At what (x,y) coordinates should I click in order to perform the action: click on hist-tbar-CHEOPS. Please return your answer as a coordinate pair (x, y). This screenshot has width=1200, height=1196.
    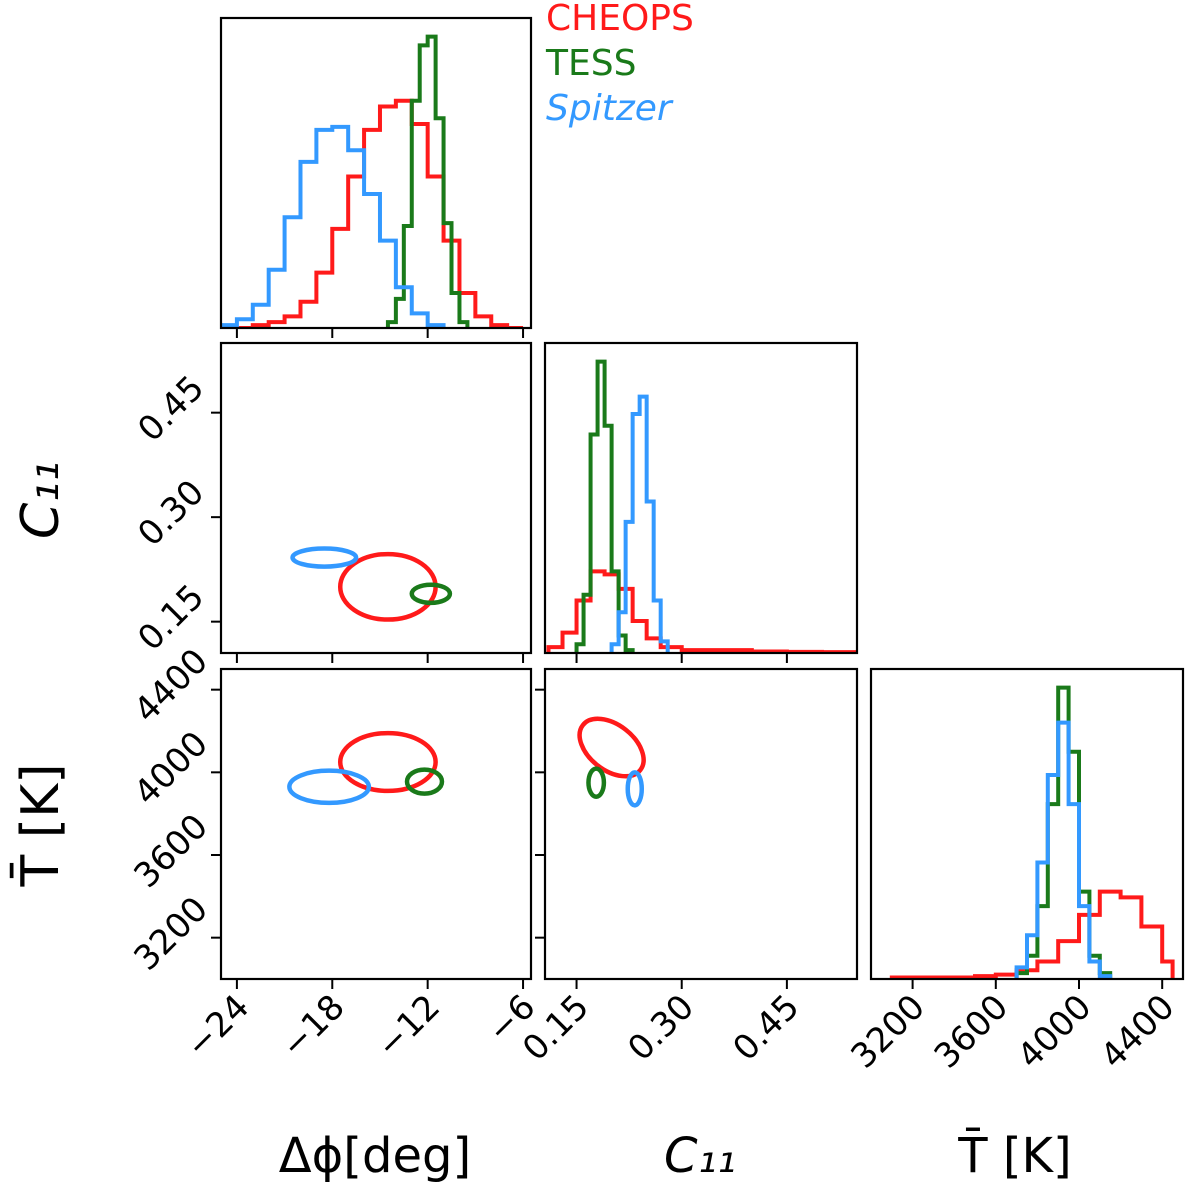
    Looking at the image, I should click on (1032, 934).